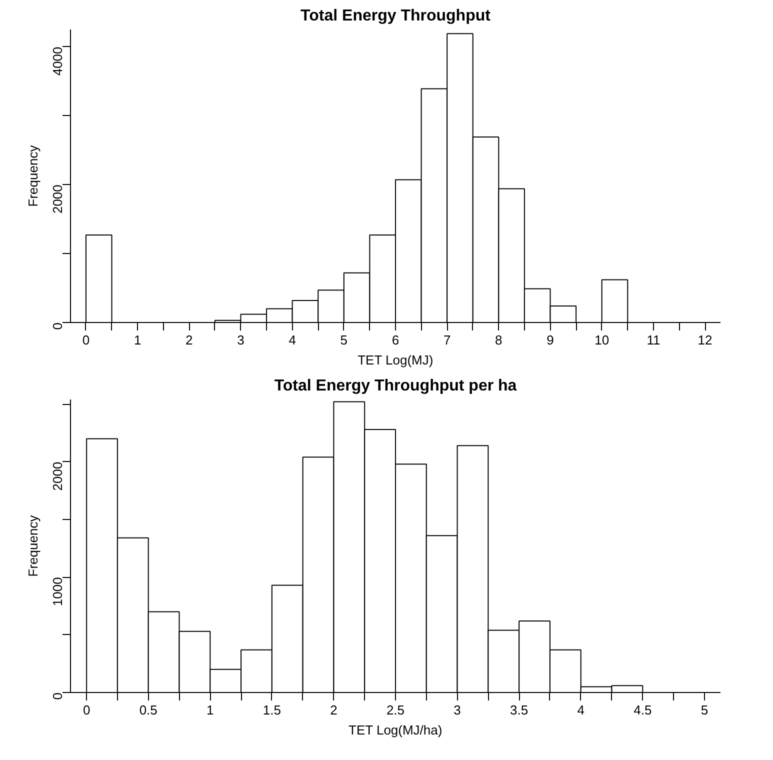 Image resolution: width=773 pixels, height=760 pixels. Describe the element at coordinates (395, 710) in the screenshot. I see `x-tick-label: 2.5` at that location.